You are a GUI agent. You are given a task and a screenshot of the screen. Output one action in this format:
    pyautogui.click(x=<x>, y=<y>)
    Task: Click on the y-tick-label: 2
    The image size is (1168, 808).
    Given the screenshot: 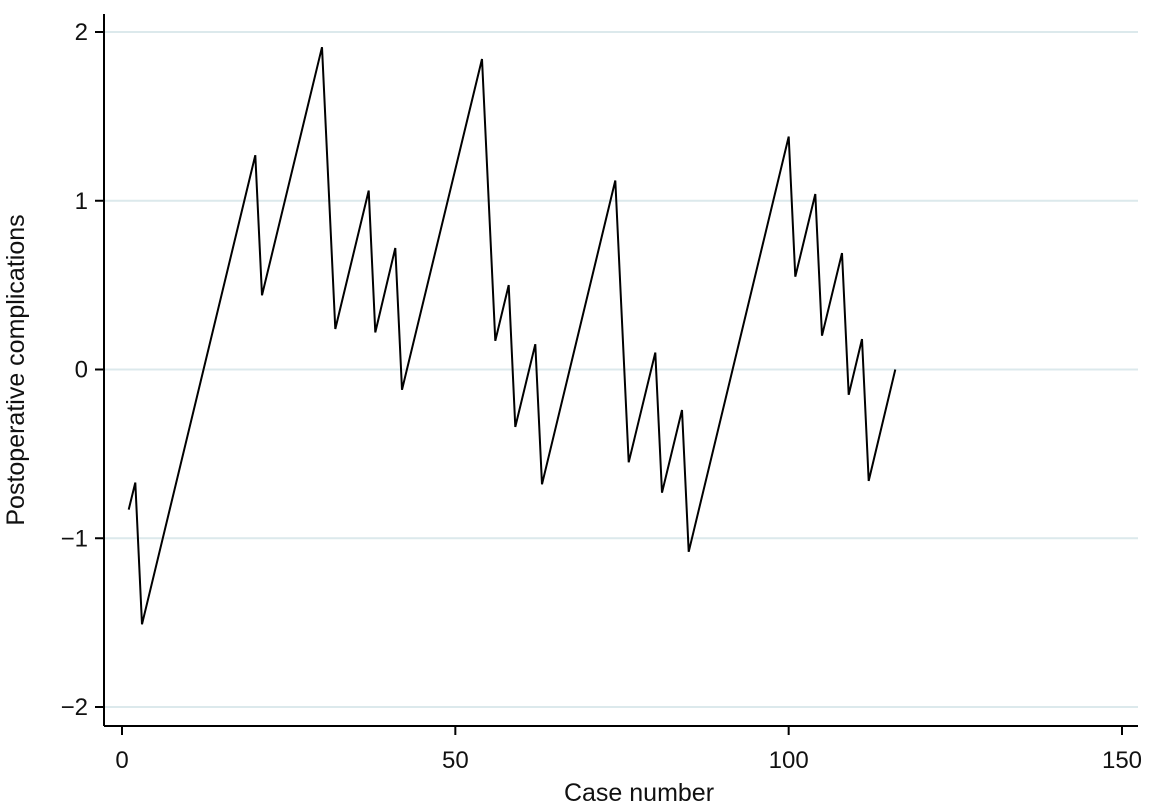 What is the action you would take?
    pyautogui.click(x=81, y=32)
    